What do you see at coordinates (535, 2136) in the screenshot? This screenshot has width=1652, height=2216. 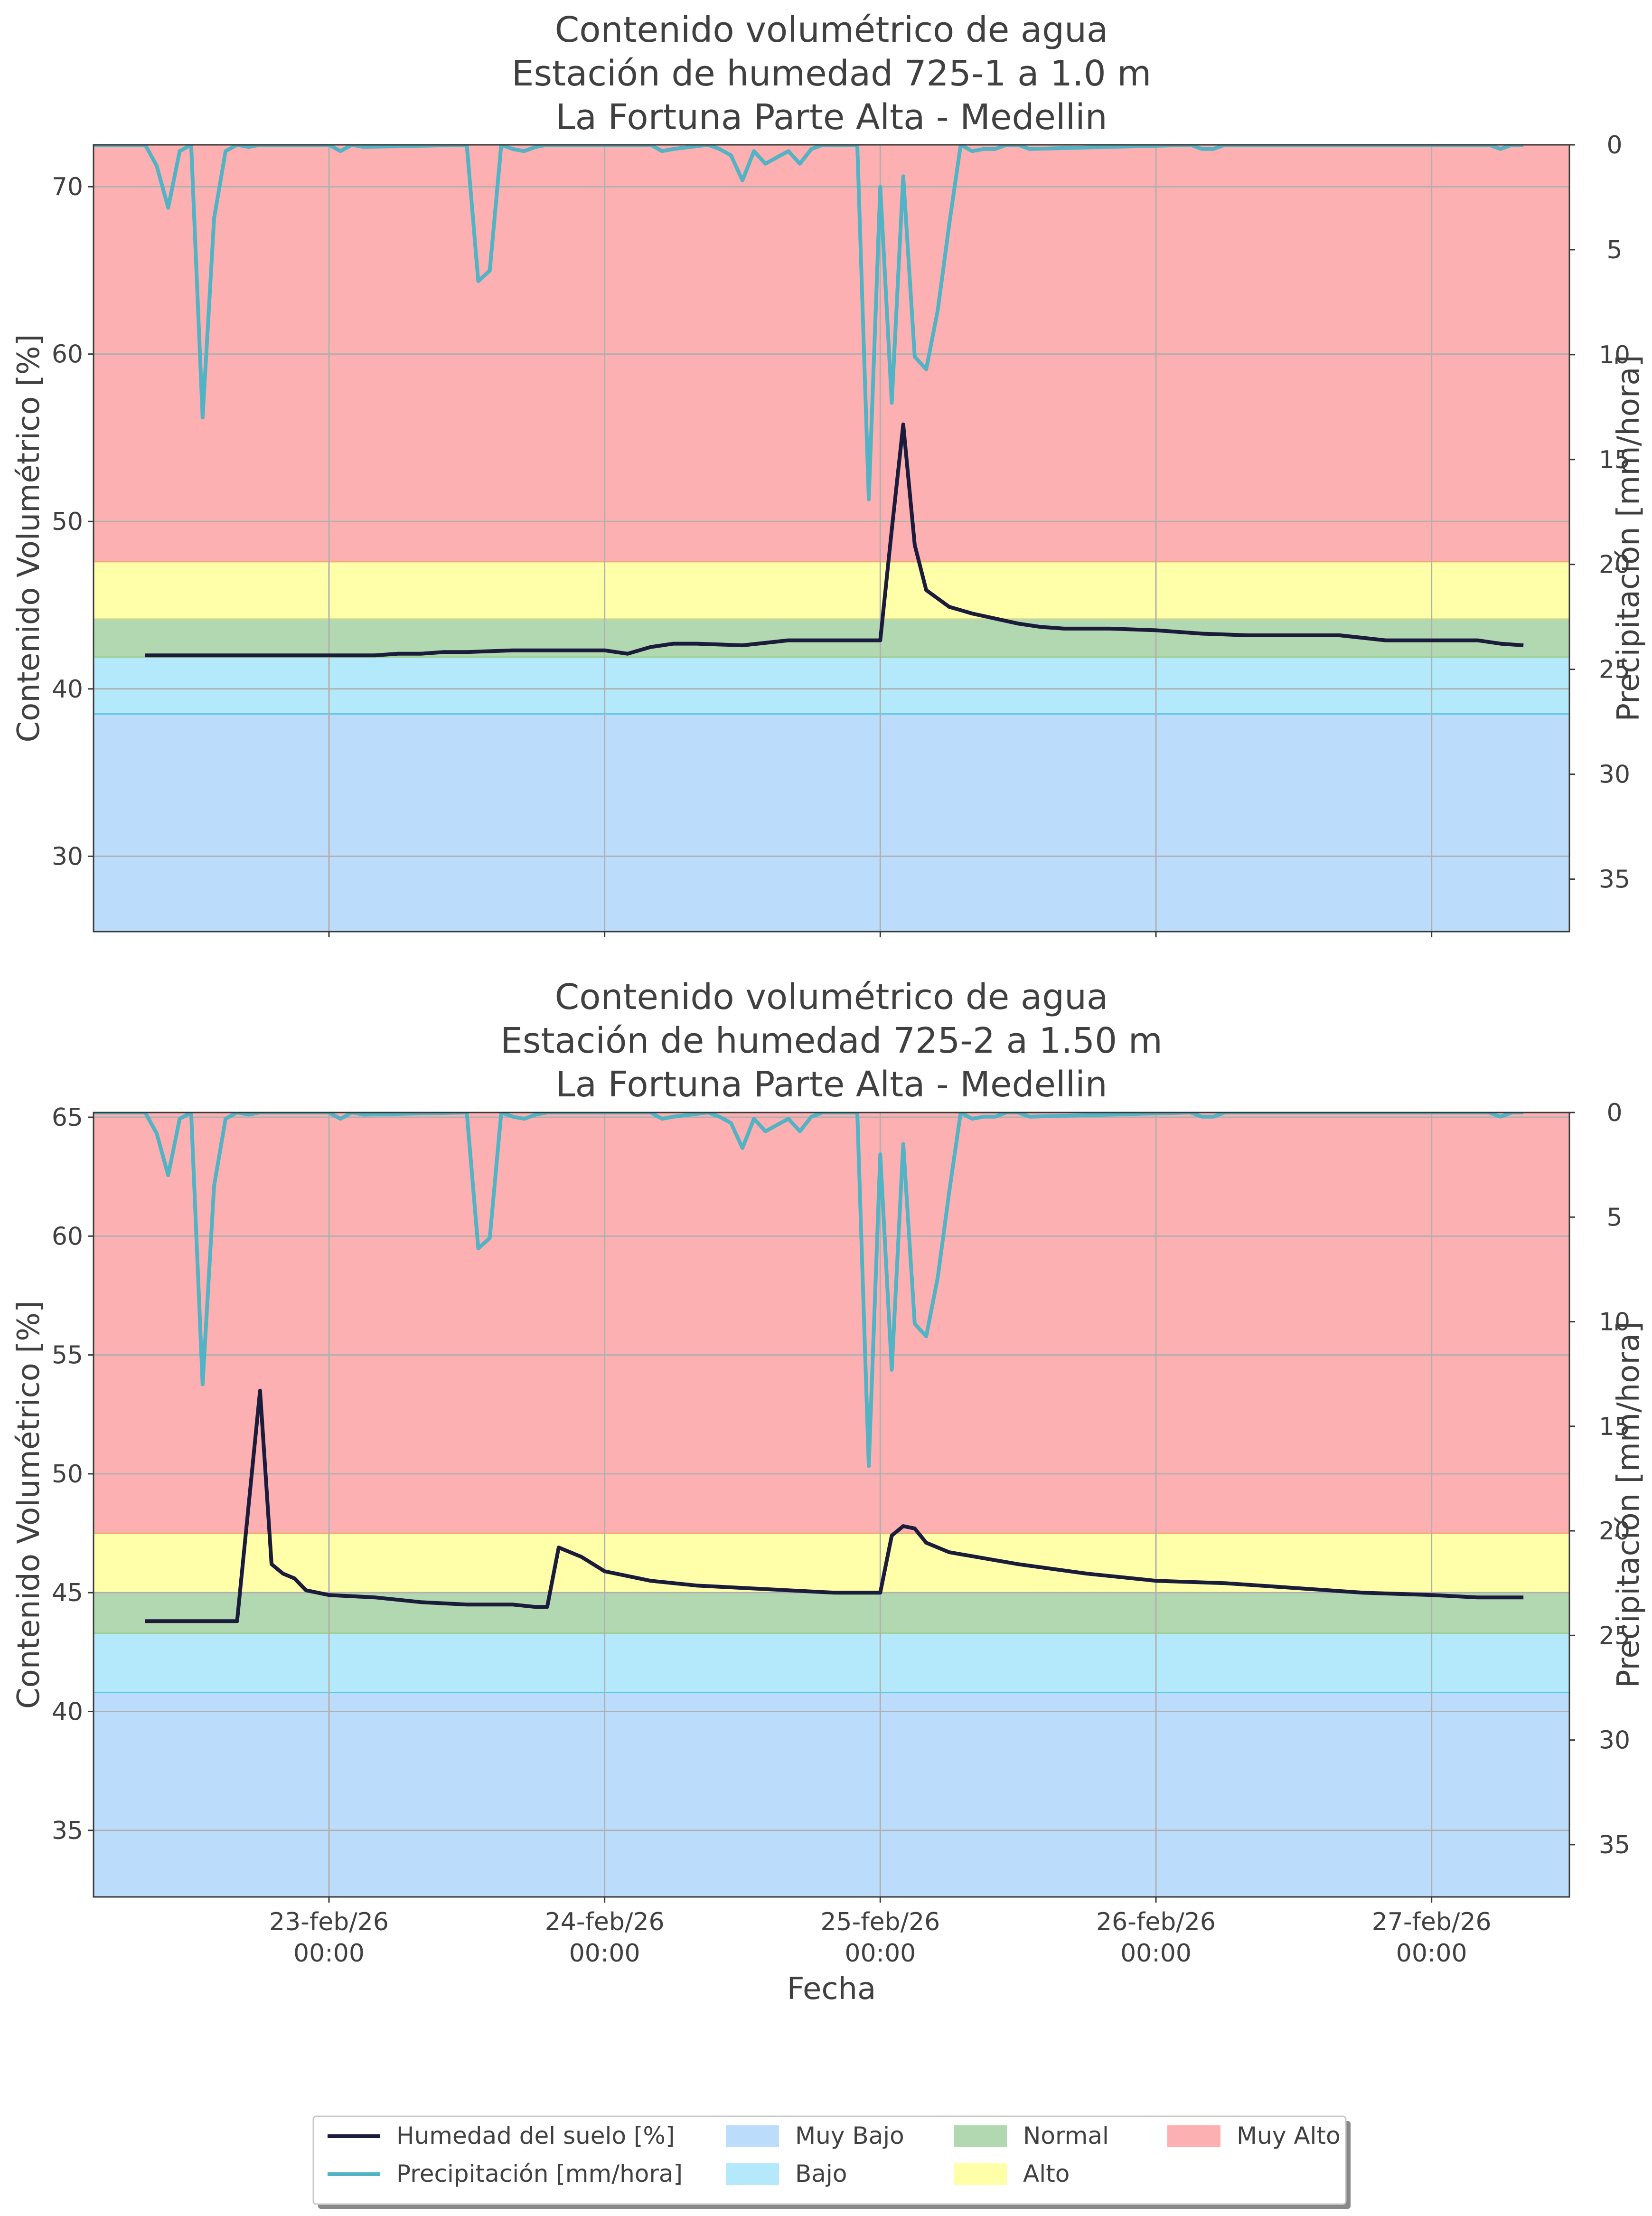 I see `legend-label: Humedad del suelo [%]` at bounding box center [535, 2136].